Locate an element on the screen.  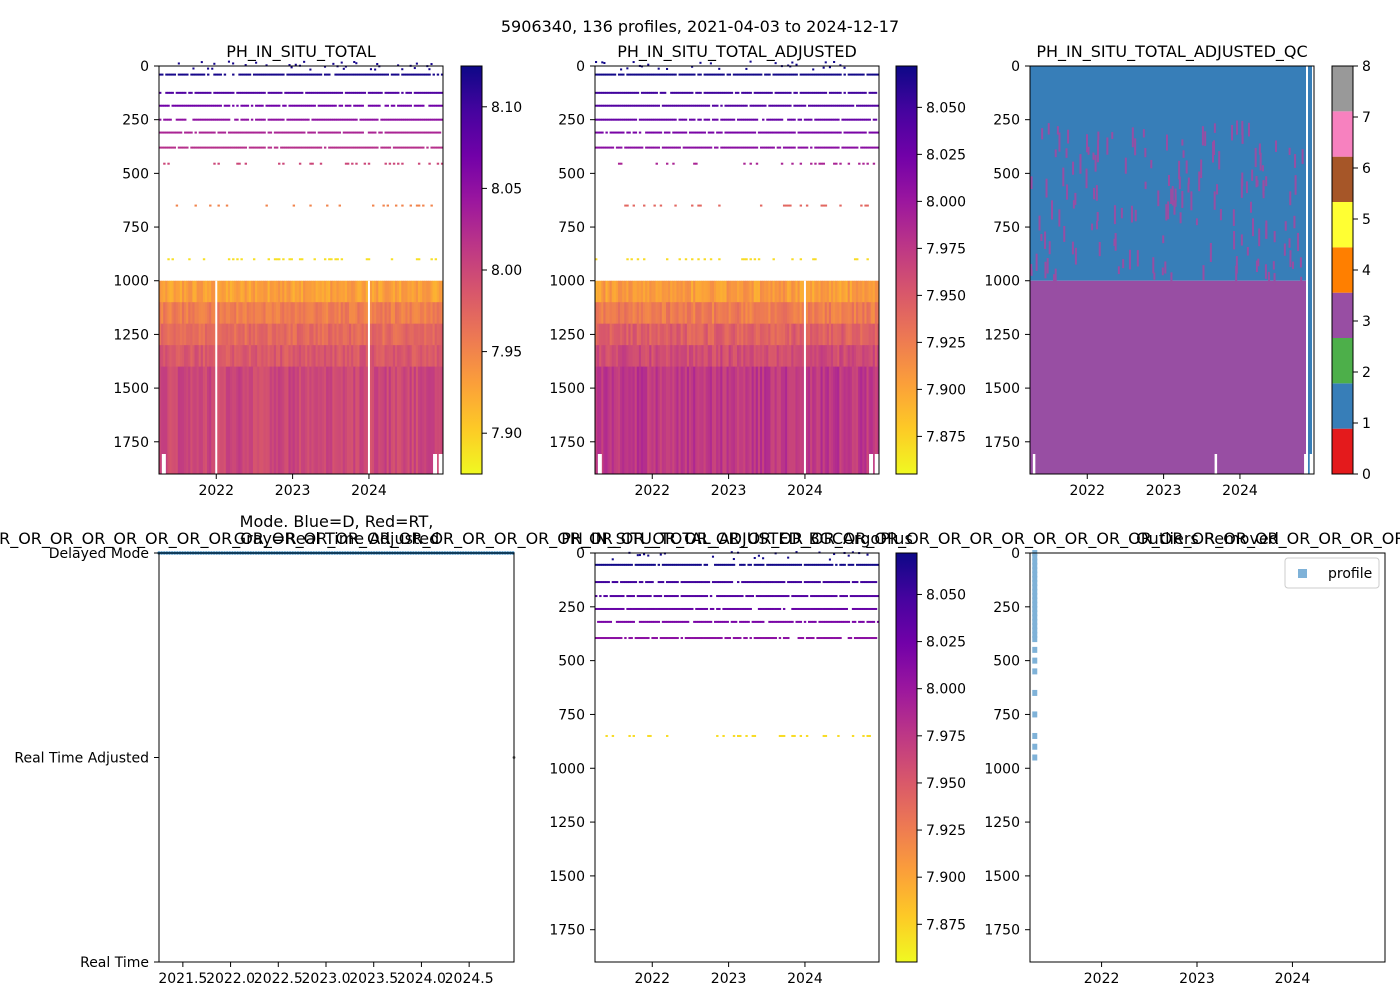
colorbar-frame is located at coordinates (906, 270).